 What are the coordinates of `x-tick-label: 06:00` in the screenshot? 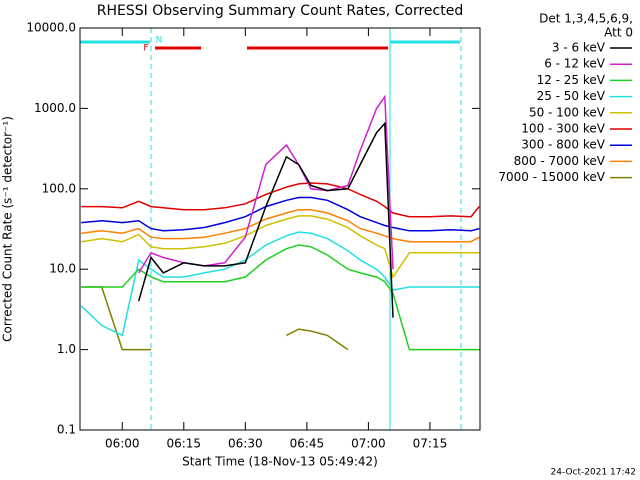 It's located at (122, 444).